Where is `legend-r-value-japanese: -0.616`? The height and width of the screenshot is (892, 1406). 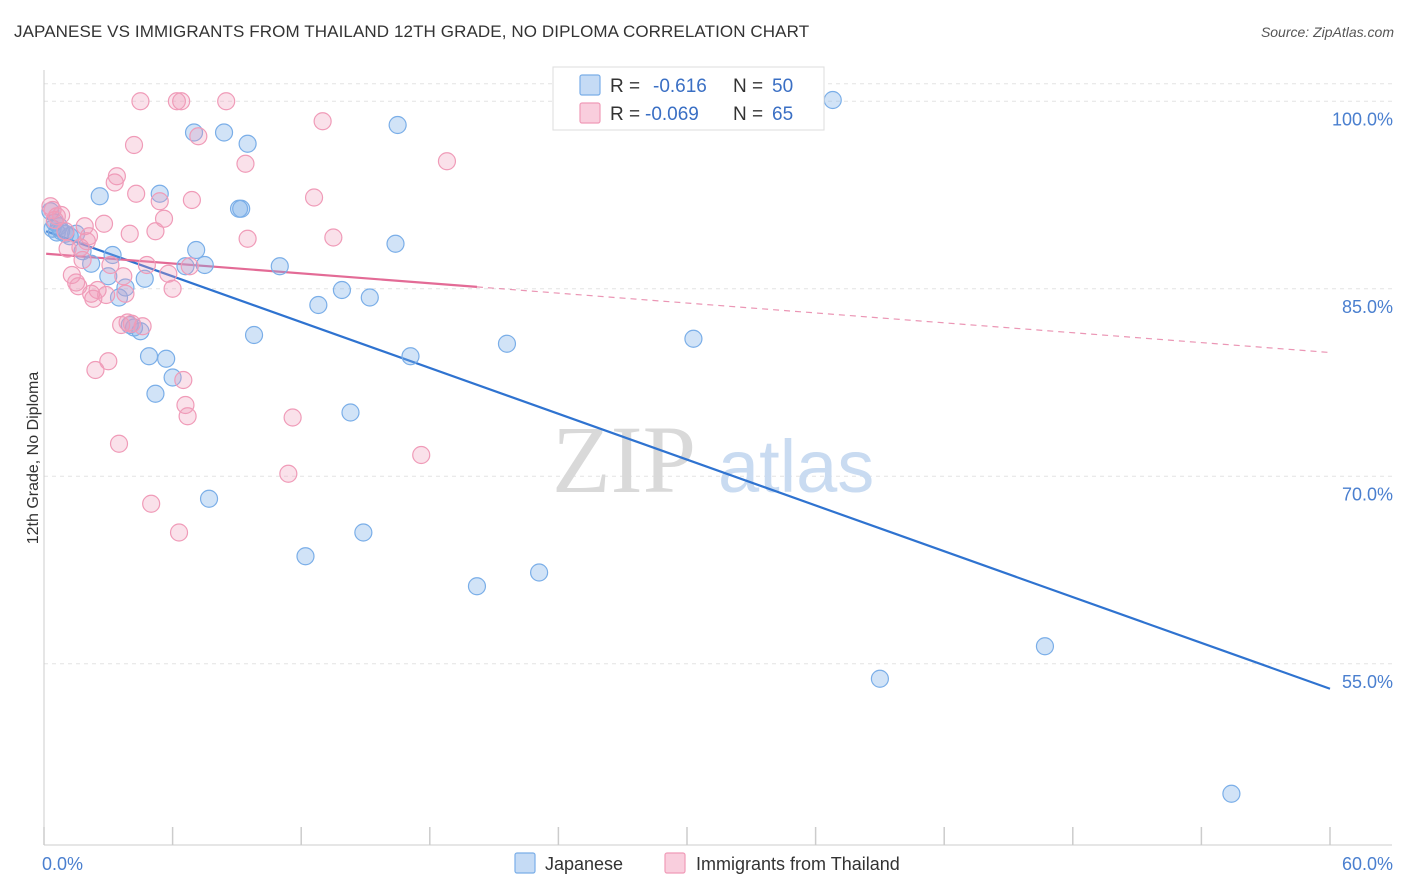
legend-r-value-japanese: -0.616 is located at coordinates (680, 86).